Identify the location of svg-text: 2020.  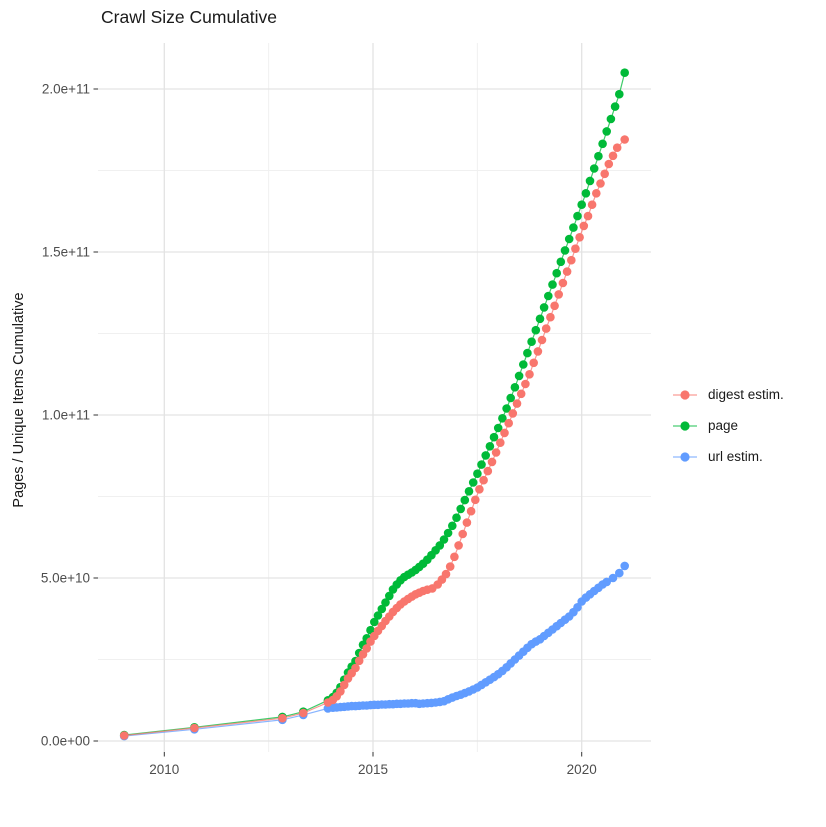
(582, 769).